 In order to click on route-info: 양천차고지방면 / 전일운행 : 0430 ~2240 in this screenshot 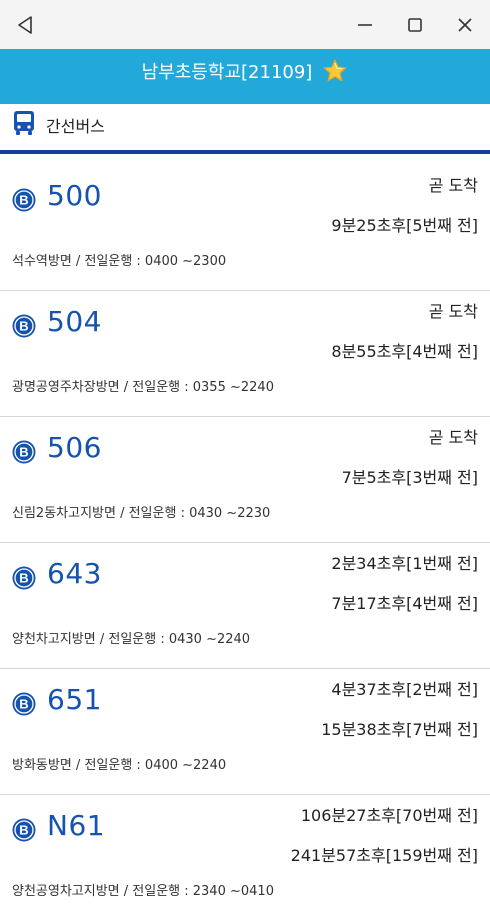, I will do `click(131, 639)`.